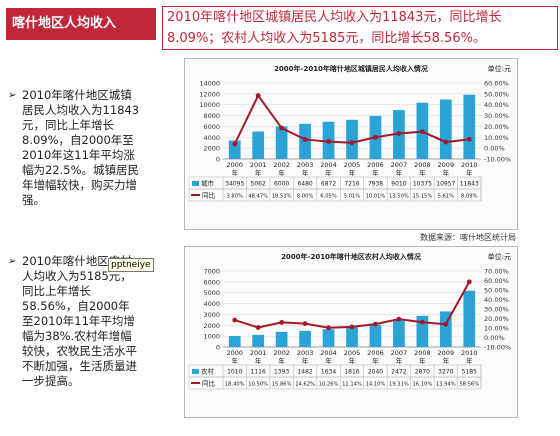  Describe the element at coordinates (496, 138) in the screenshot. I see `y2-tick-label: 10.00%` at that location.